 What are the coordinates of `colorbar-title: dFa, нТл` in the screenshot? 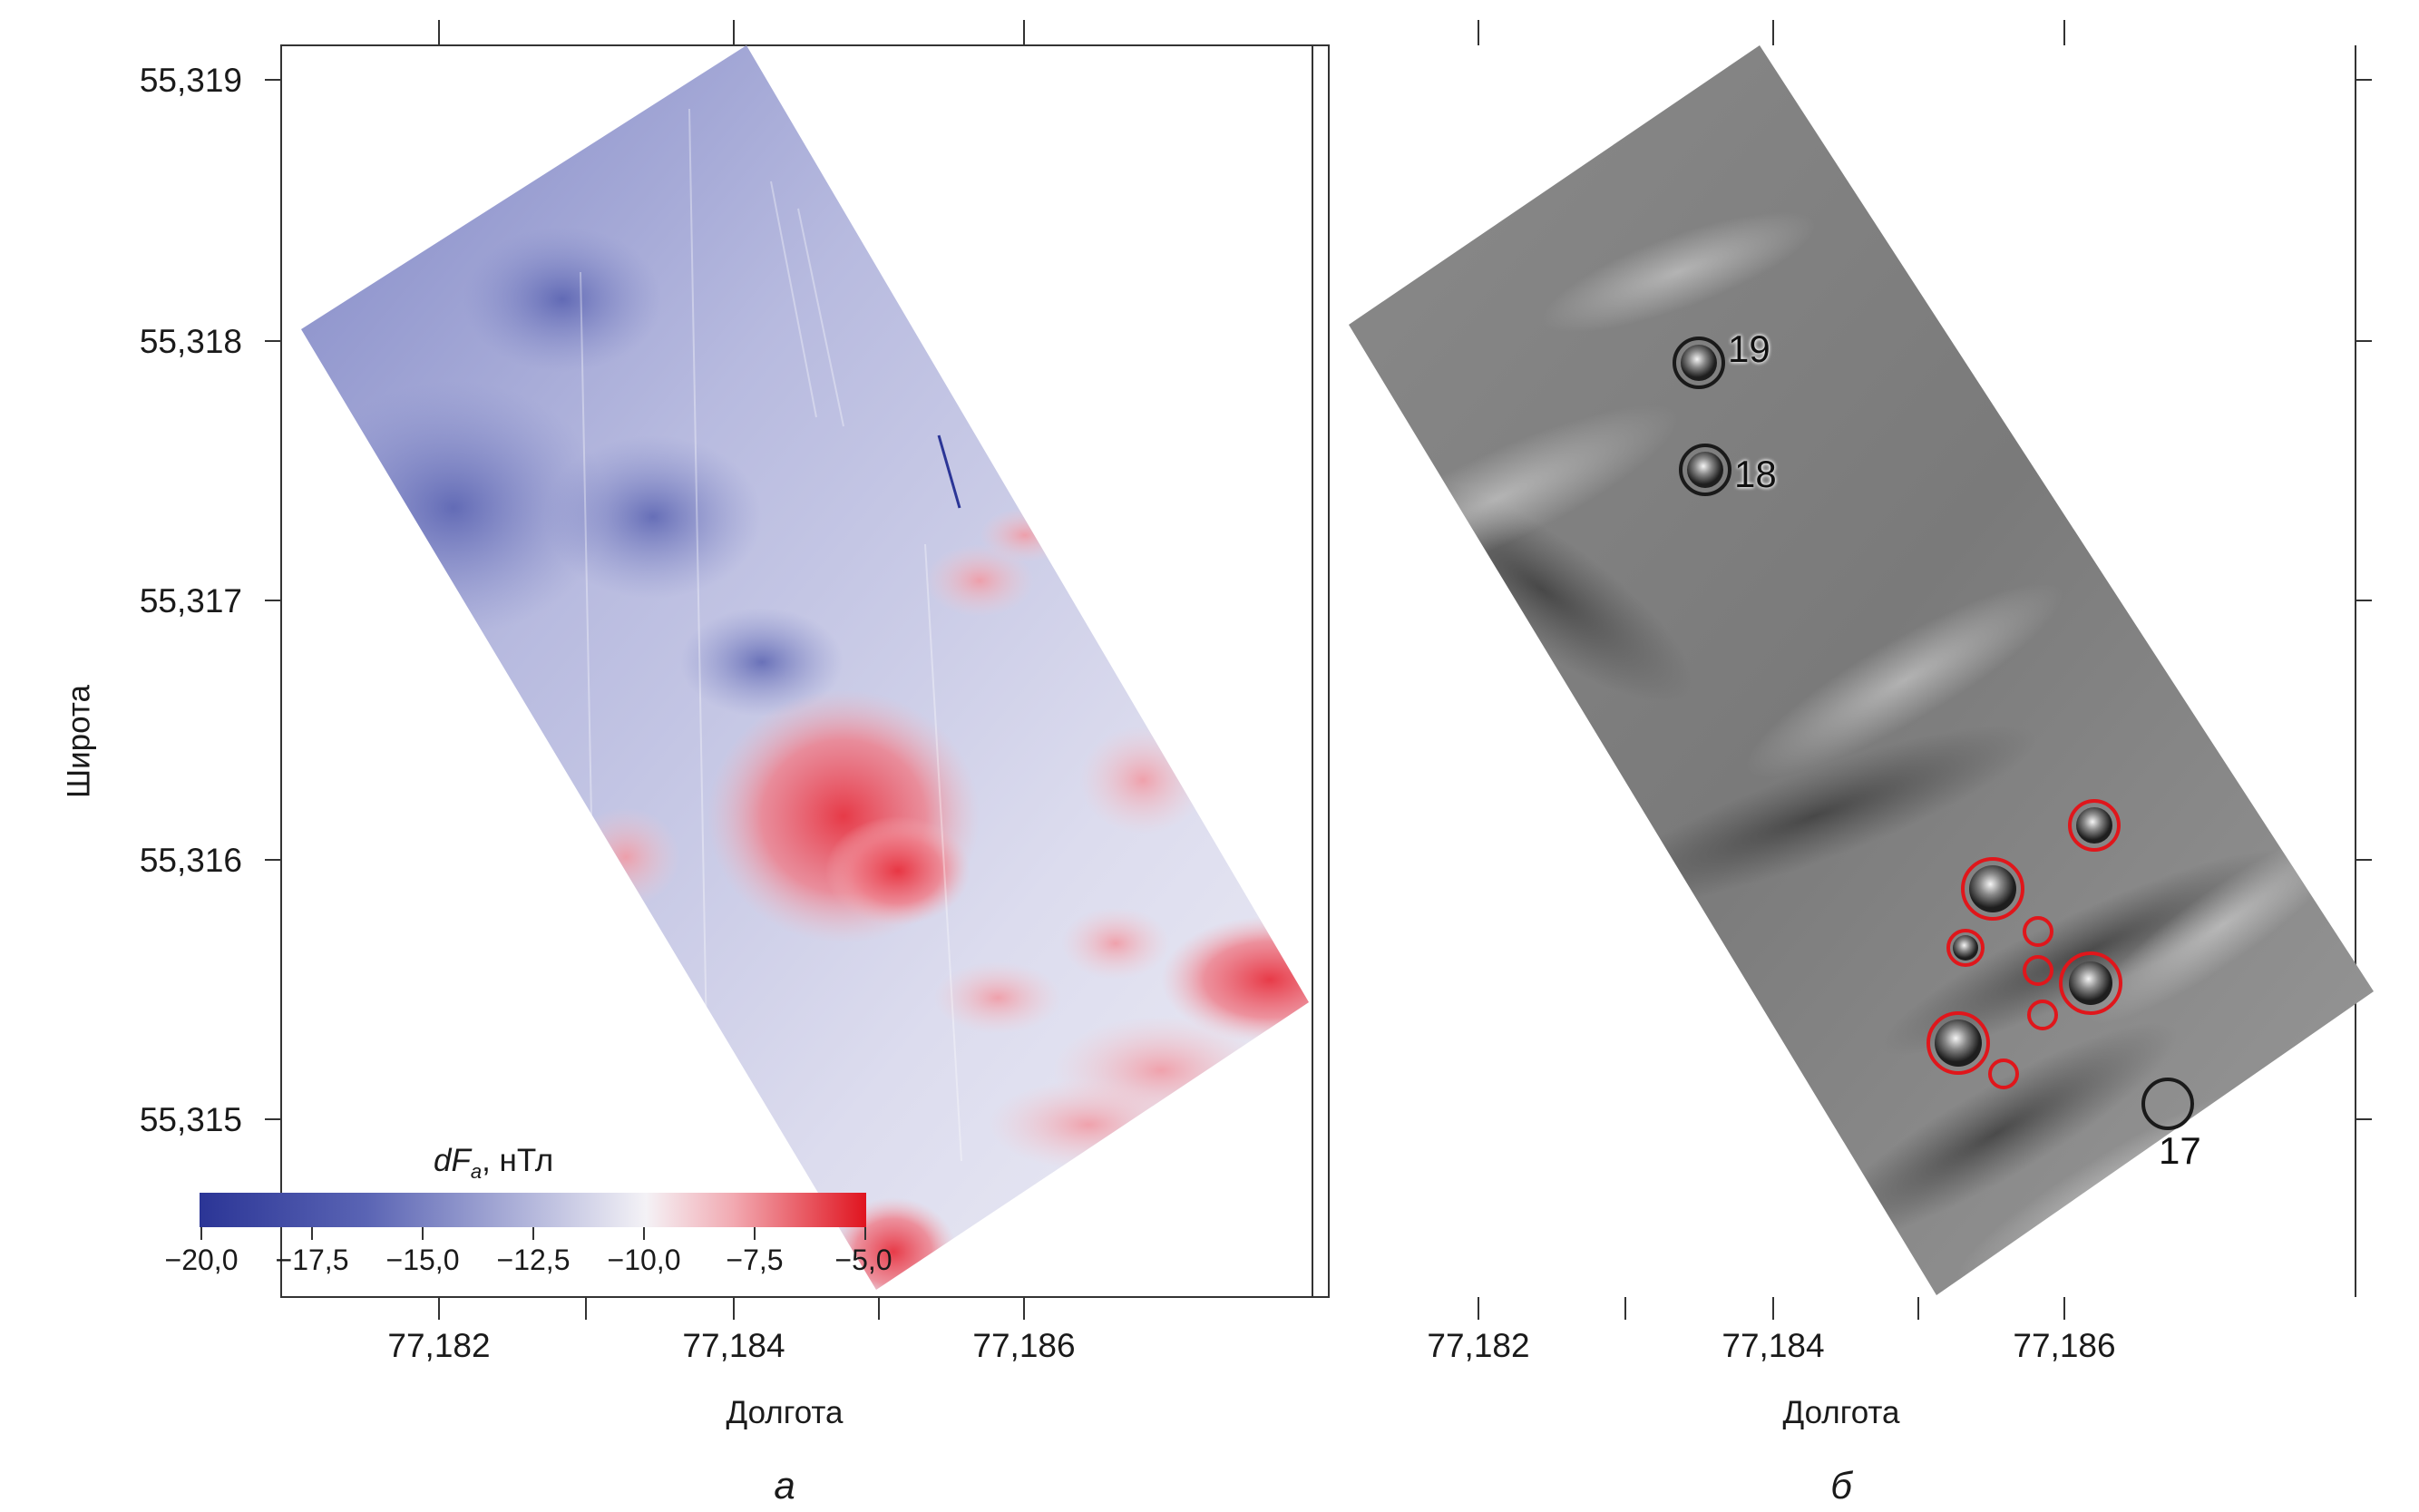 It's located at (493, 1163).